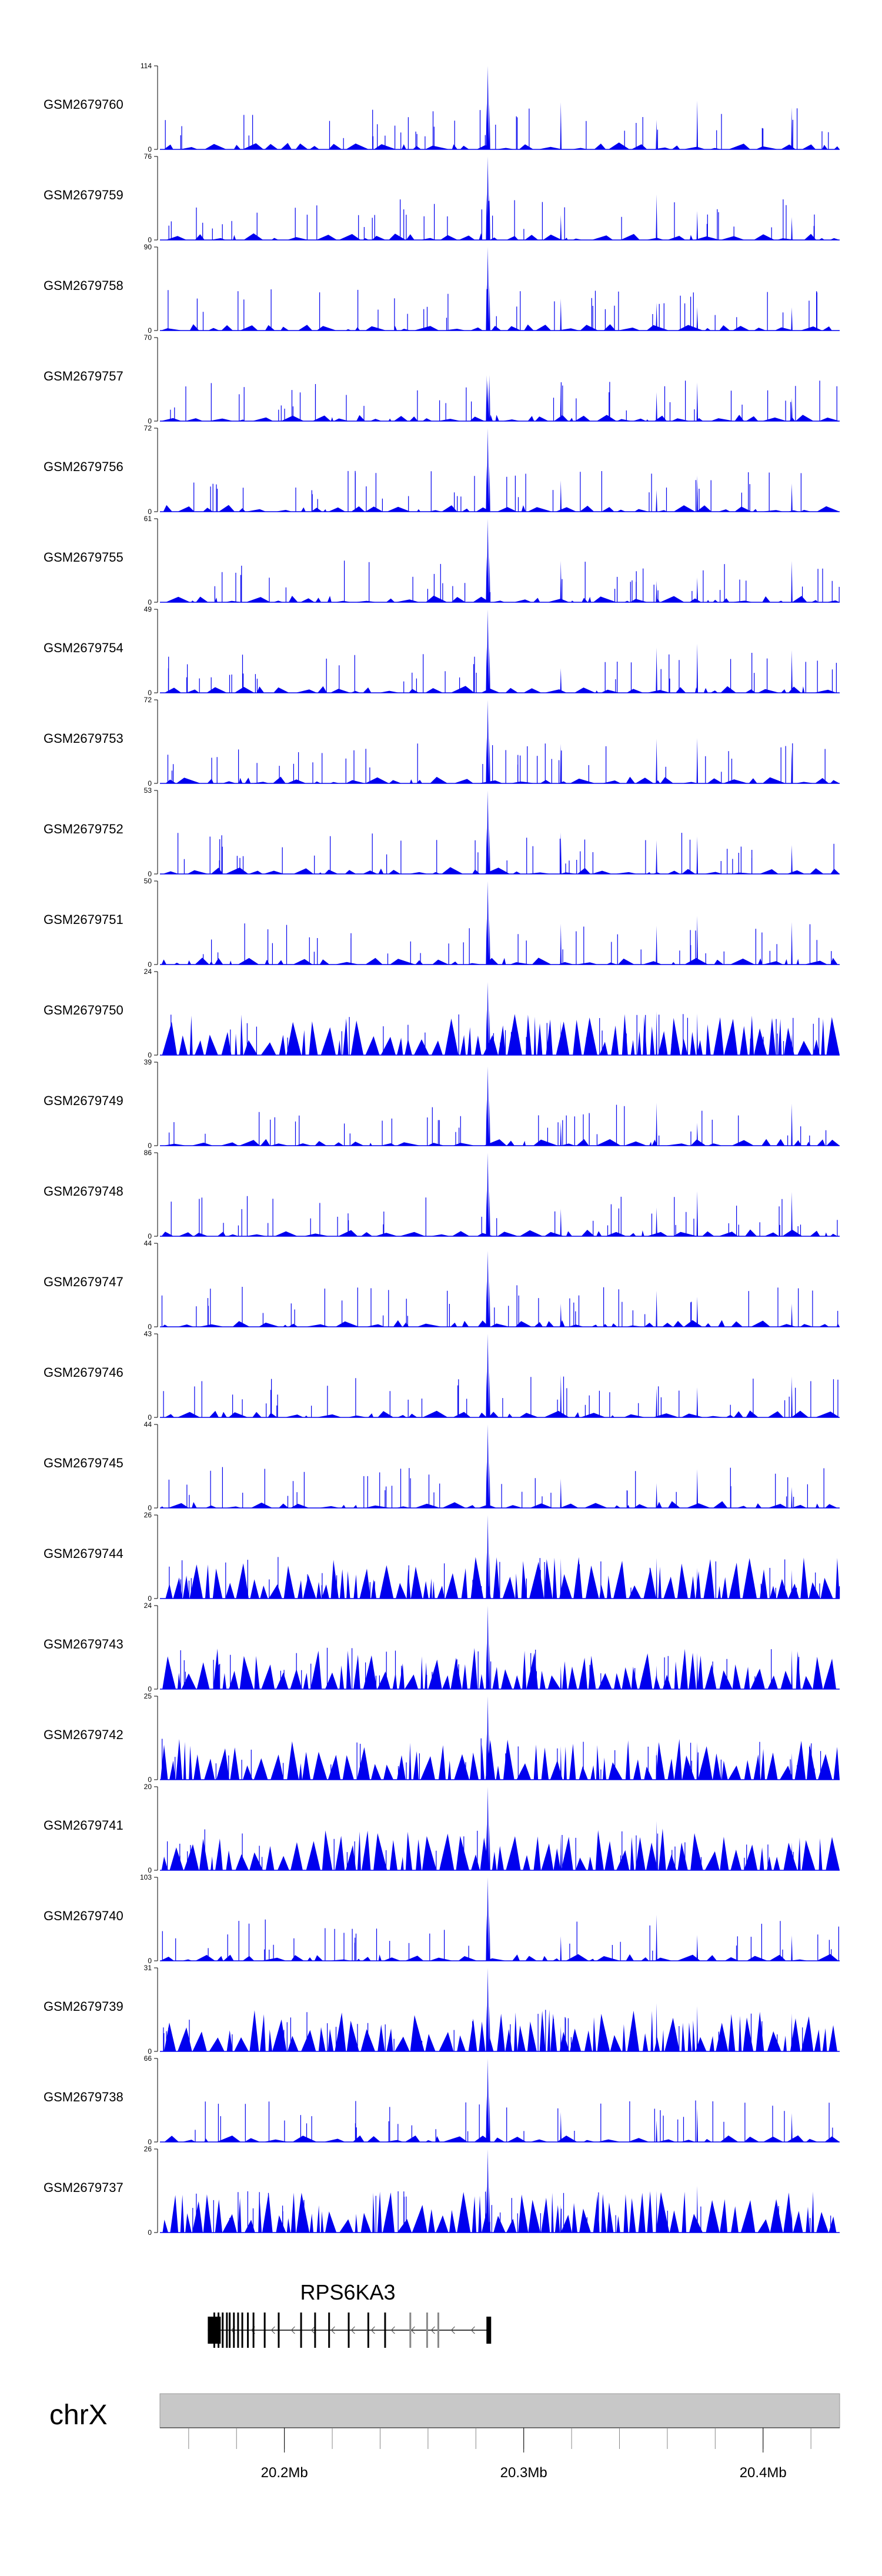  I want to click on track-GSM2679757: GSM2679757 70 0, so click(442, 379).